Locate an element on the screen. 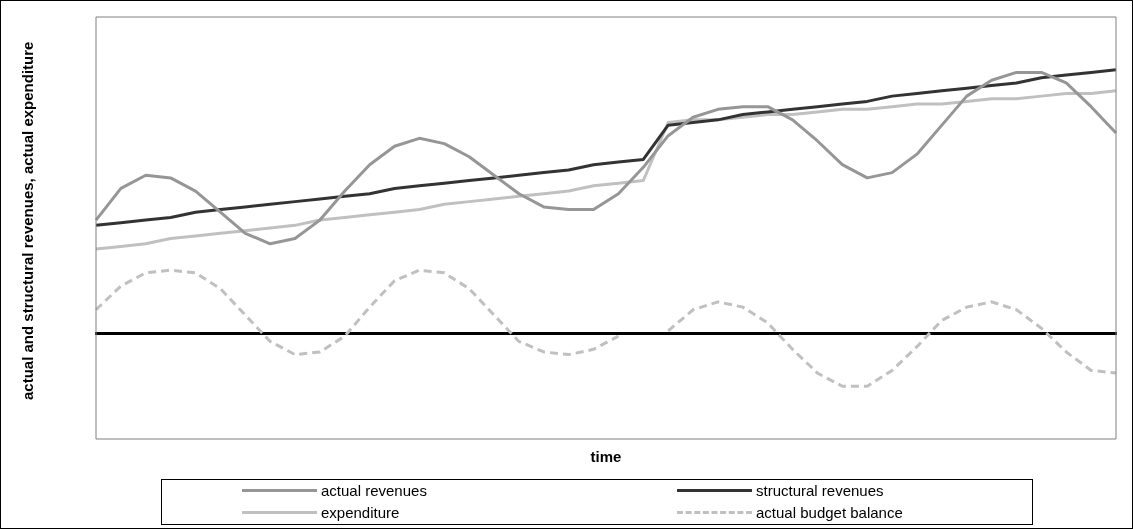  legend-label: actual revenues is located at coordinates (374, 490).